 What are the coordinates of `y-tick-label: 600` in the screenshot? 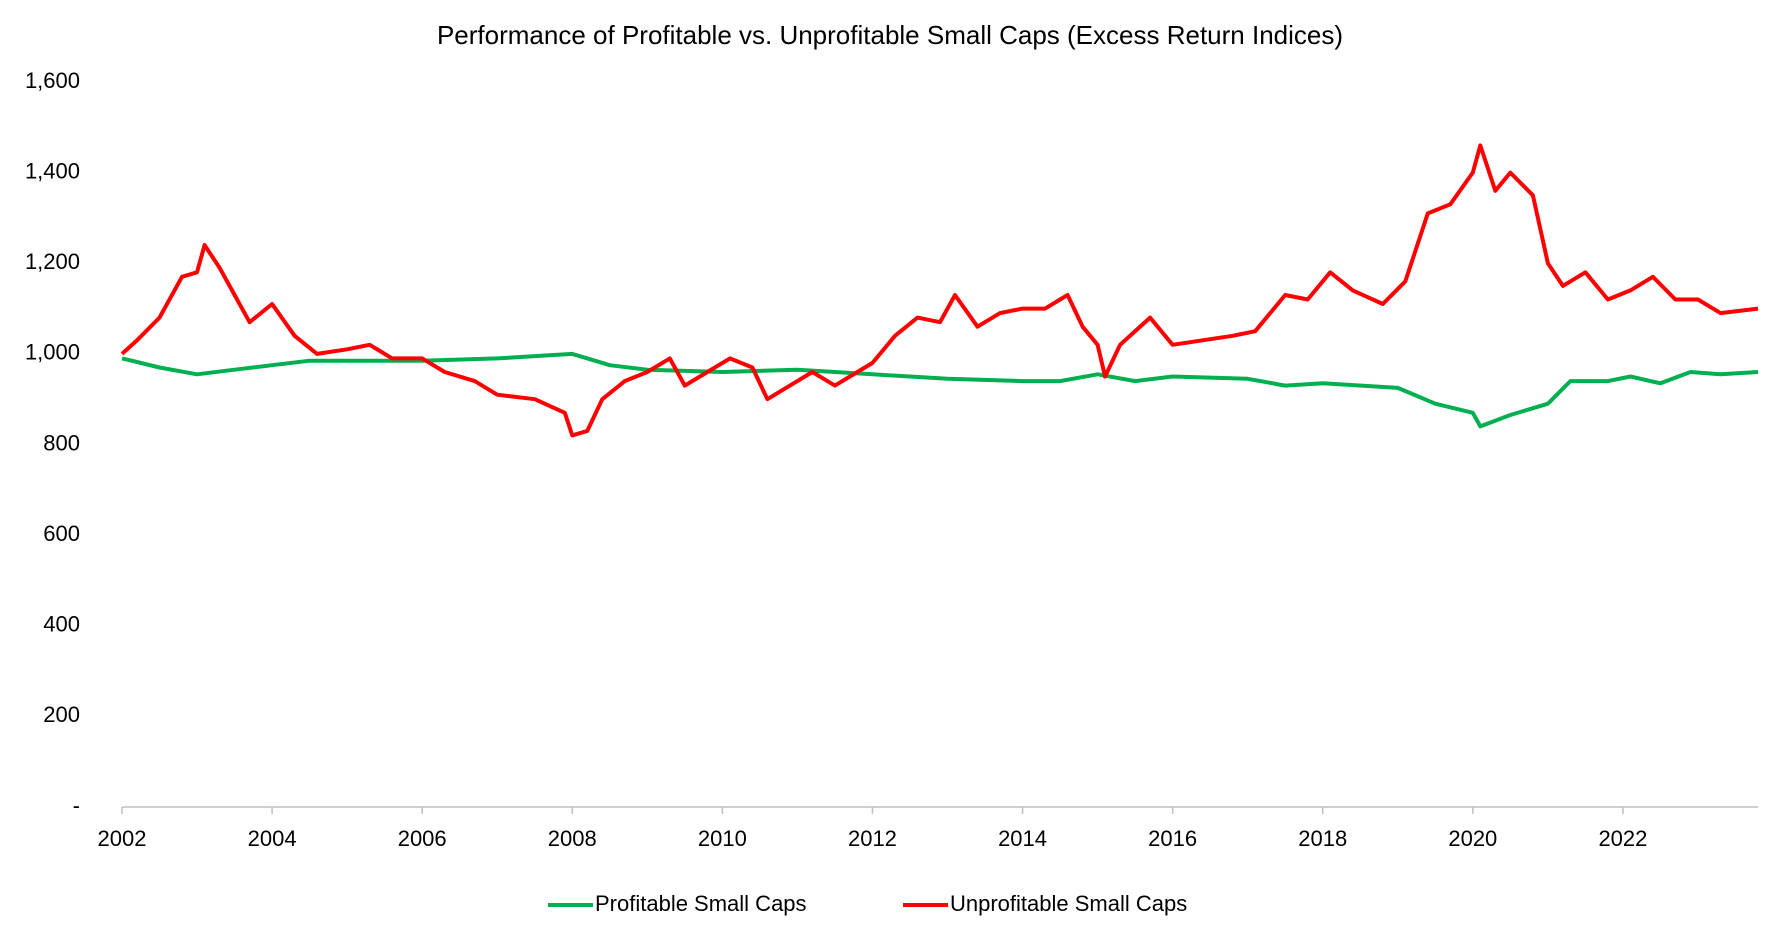 It's located at (61, 533).